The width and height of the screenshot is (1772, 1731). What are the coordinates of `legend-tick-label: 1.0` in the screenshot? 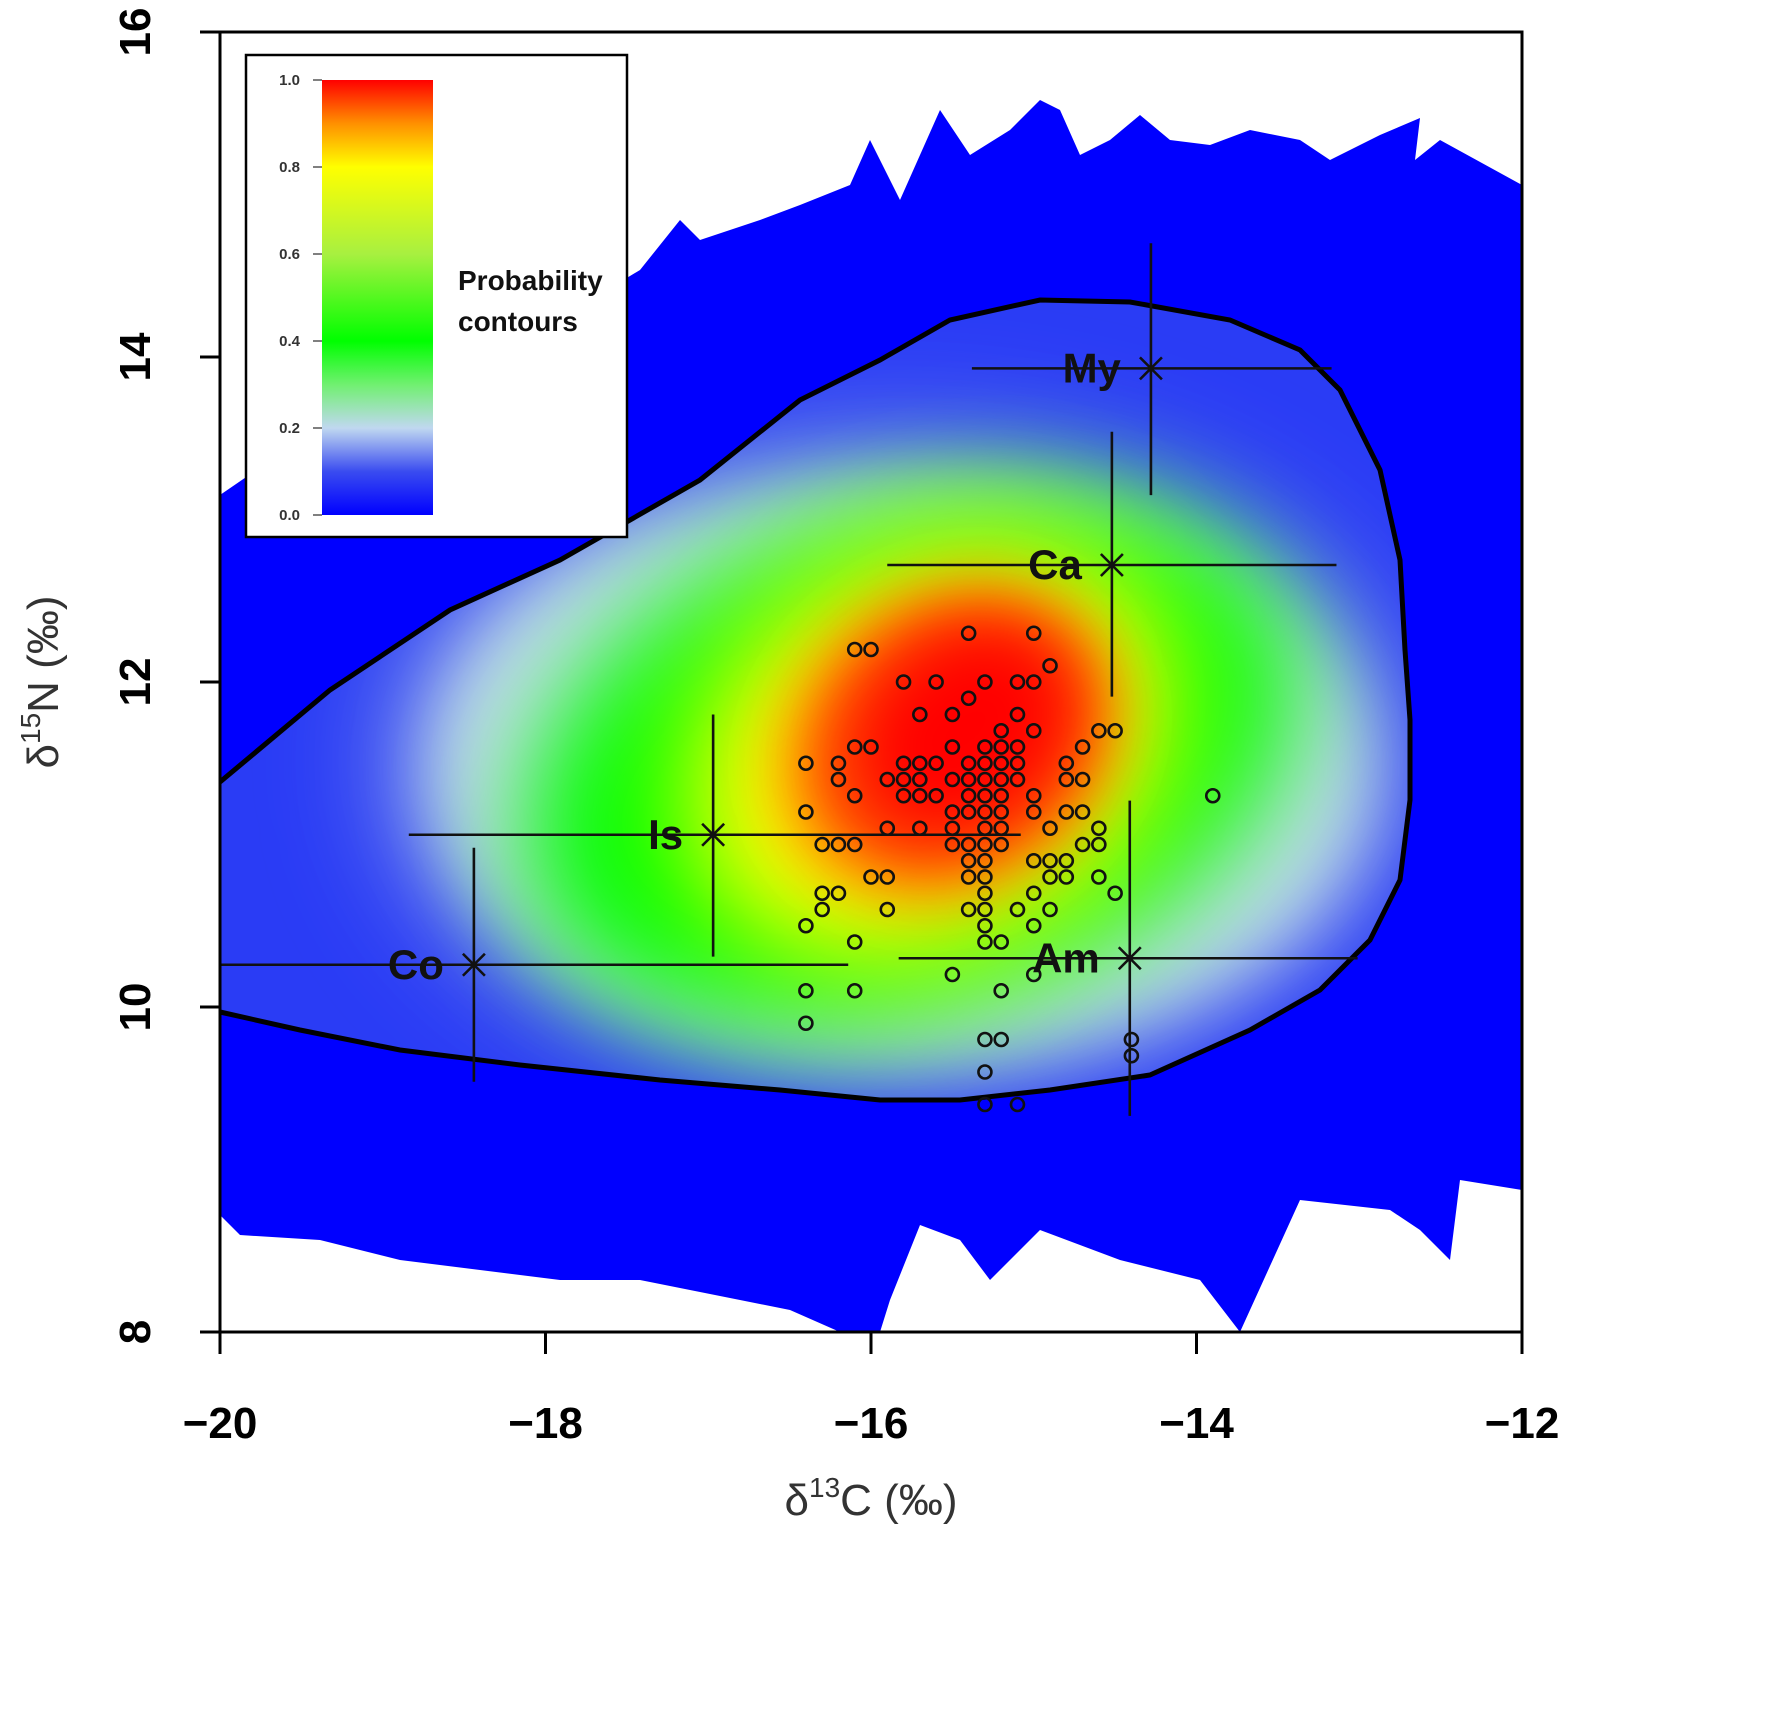 It's located at (289, 80).